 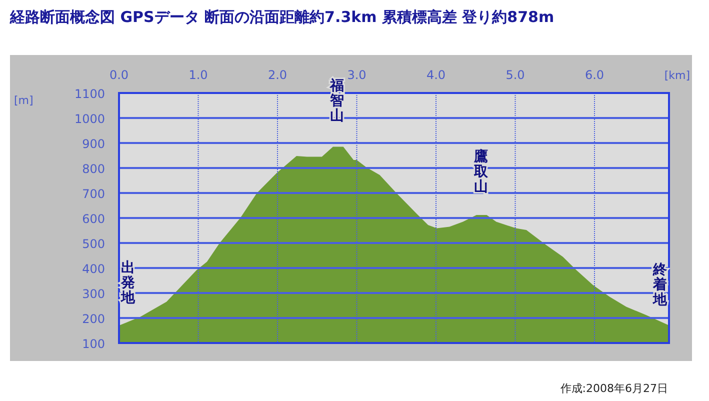 What do you see at coordinates (93, 269) in the screenshot?
I see `y-tick-label: 400` at bounding box center [93, 269].